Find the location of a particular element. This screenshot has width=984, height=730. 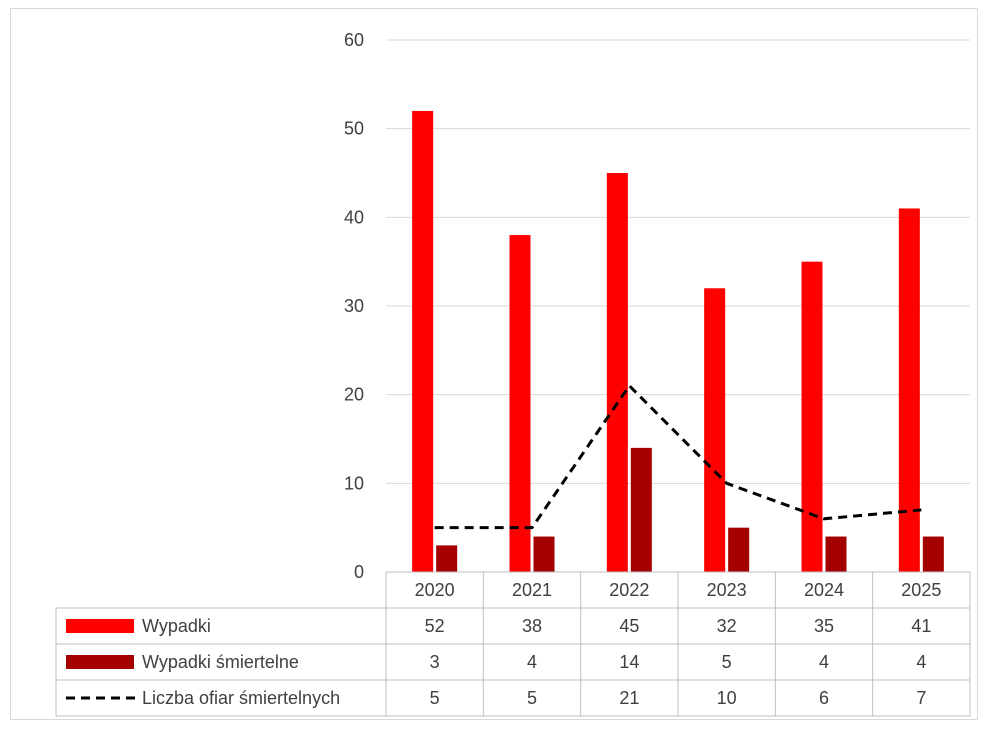

legend-label: Liczba ofiar śmiertelnych is located at coordinates (241, 698).